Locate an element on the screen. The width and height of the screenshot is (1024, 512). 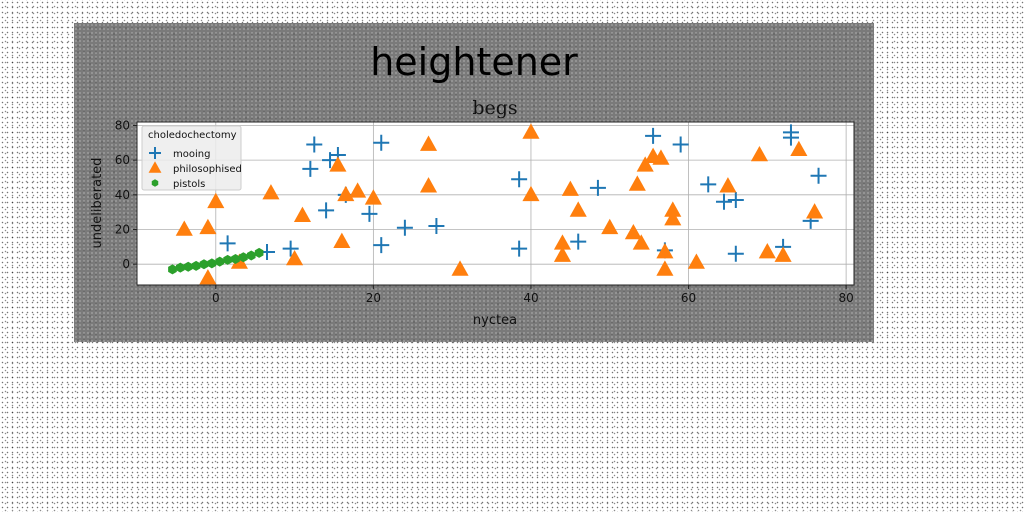
y-tick-label: 0 is located at coordinates (126, 264).